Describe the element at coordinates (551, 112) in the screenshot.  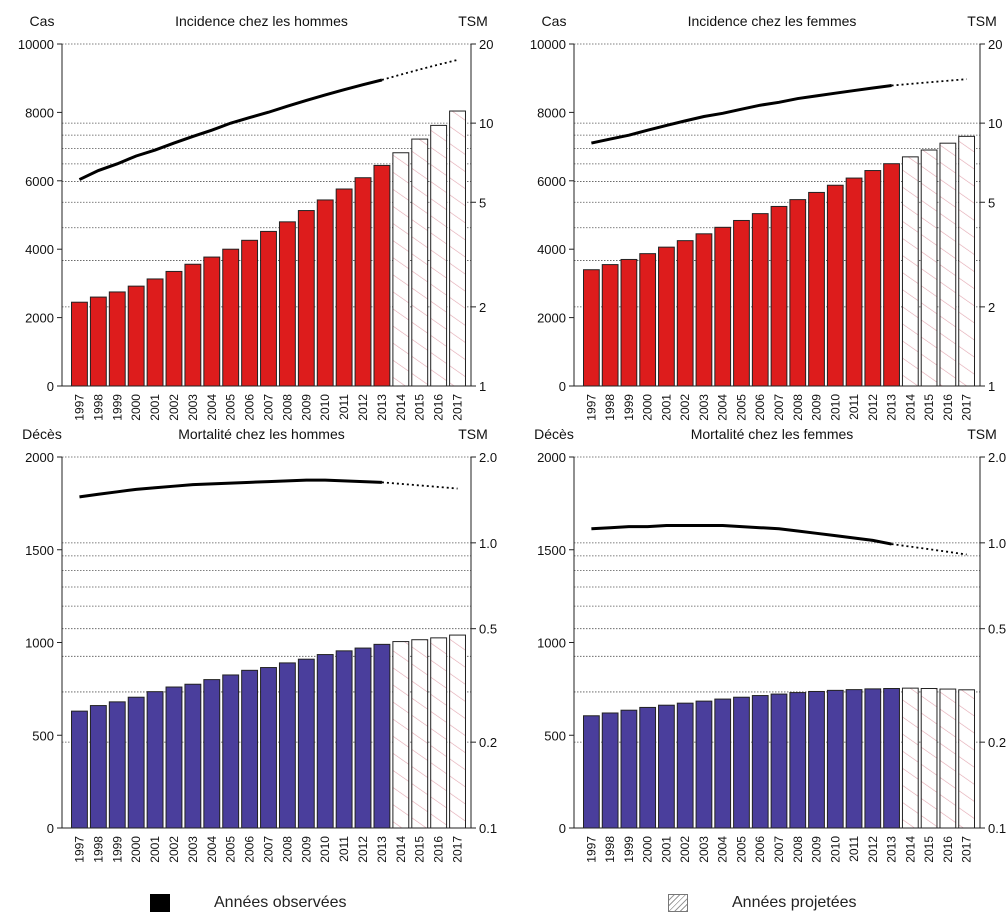
I see `y-tick-label: 8000` at that location.